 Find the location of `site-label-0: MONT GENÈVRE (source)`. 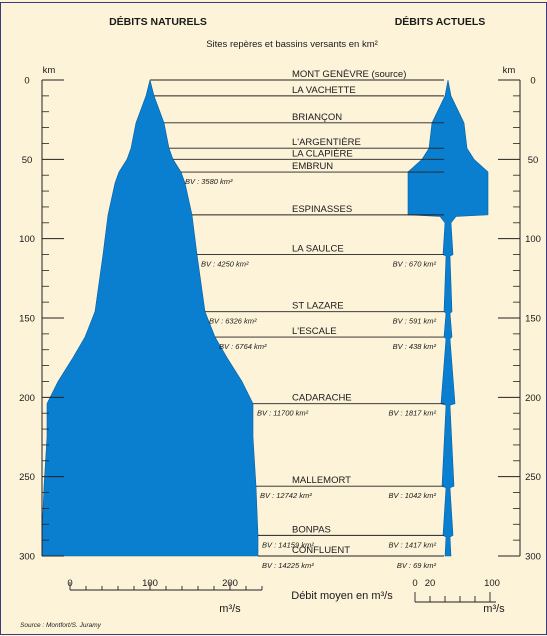

site-label-0: MONT GENÈVRE (source) is located at coordinates (349, 74).